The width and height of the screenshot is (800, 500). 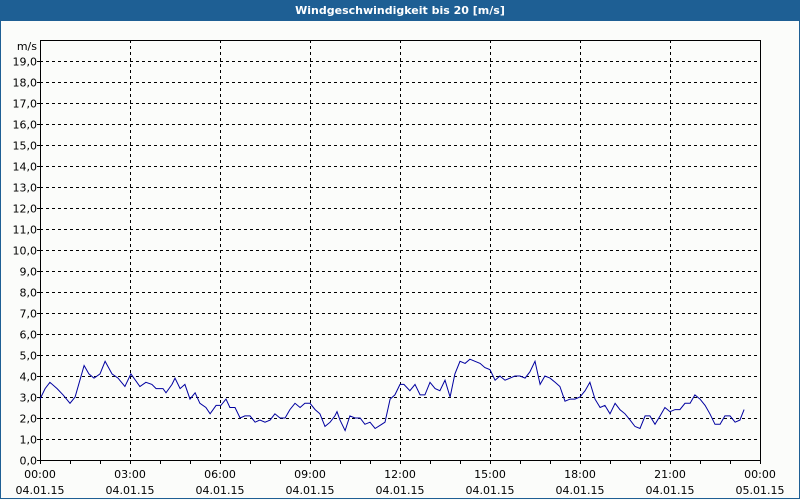 I want to click on y-tick-label: 16,0, so click(x=25, y=125).